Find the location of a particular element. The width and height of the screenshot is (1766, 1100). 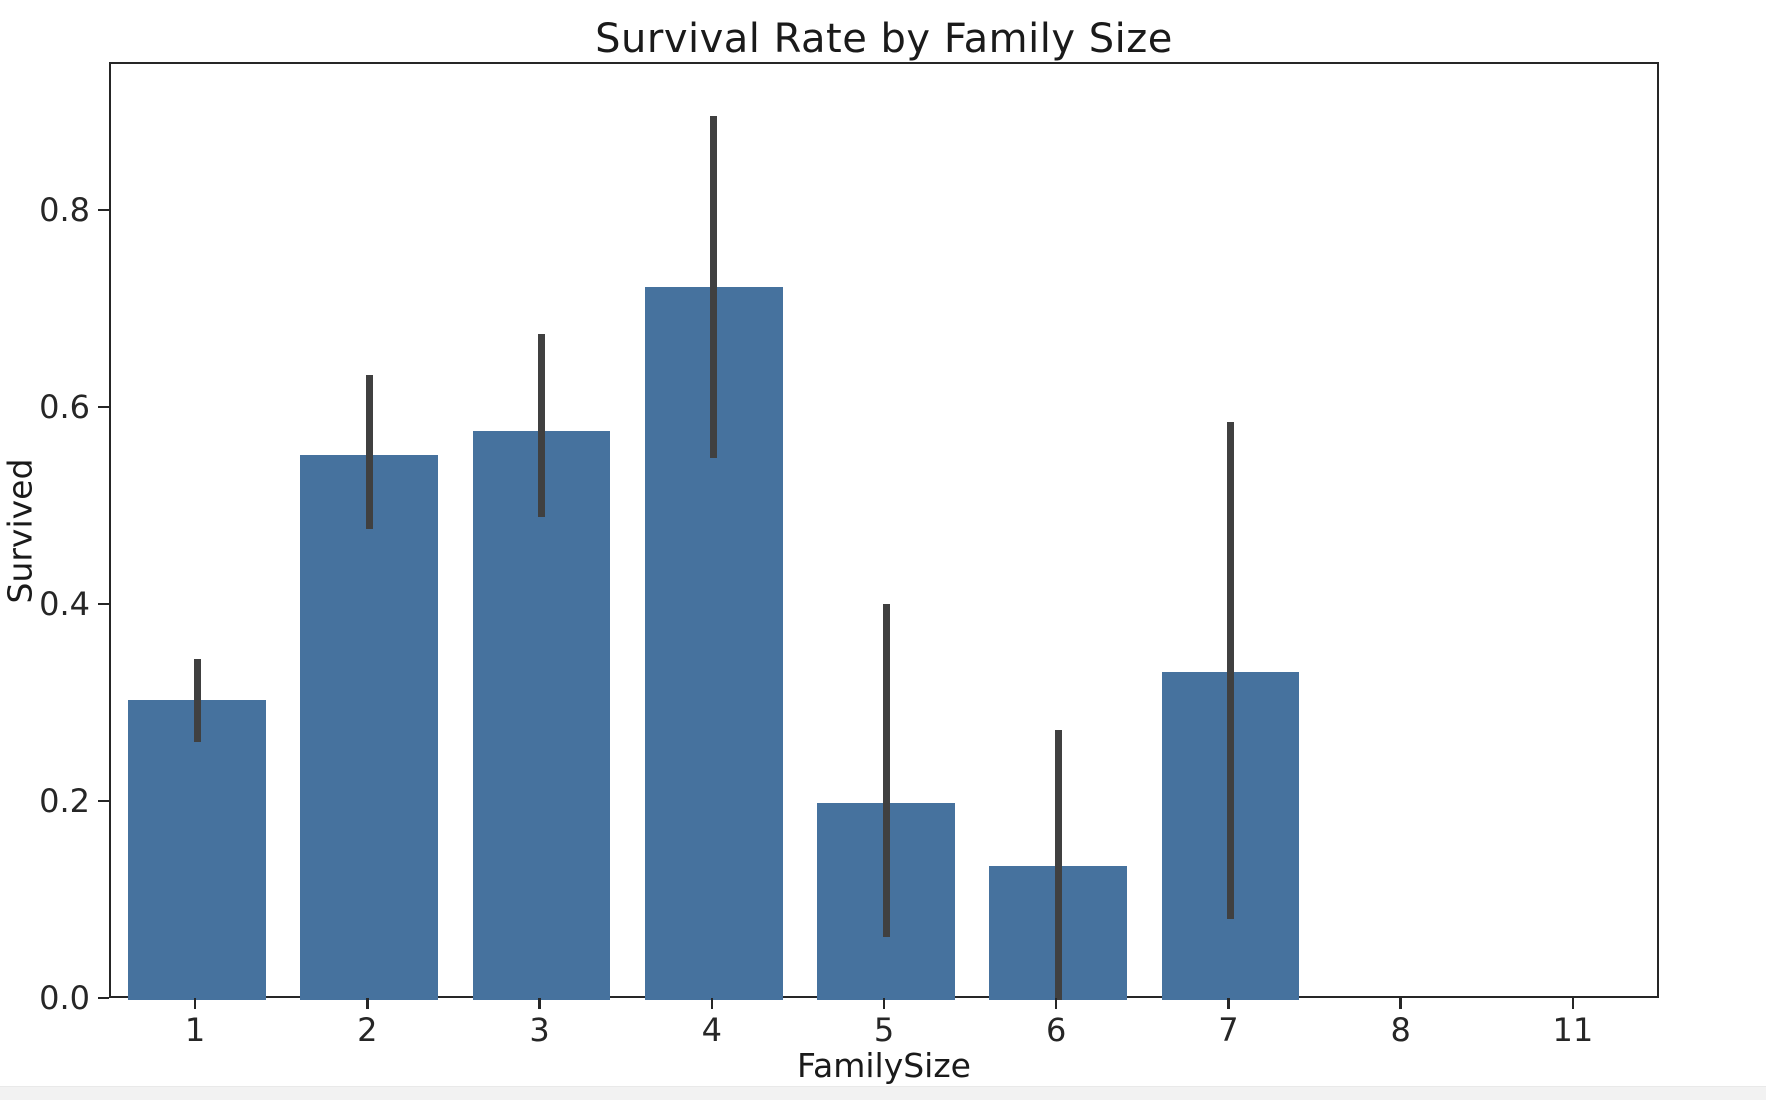

x-tick-label: 6 is located at coordinates (1056, 1030).